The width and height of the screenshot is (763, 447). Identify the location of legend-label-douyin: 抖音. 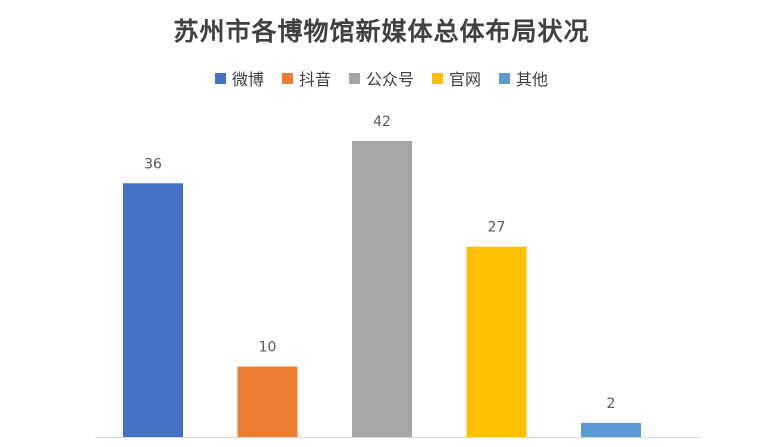
(314, 79).